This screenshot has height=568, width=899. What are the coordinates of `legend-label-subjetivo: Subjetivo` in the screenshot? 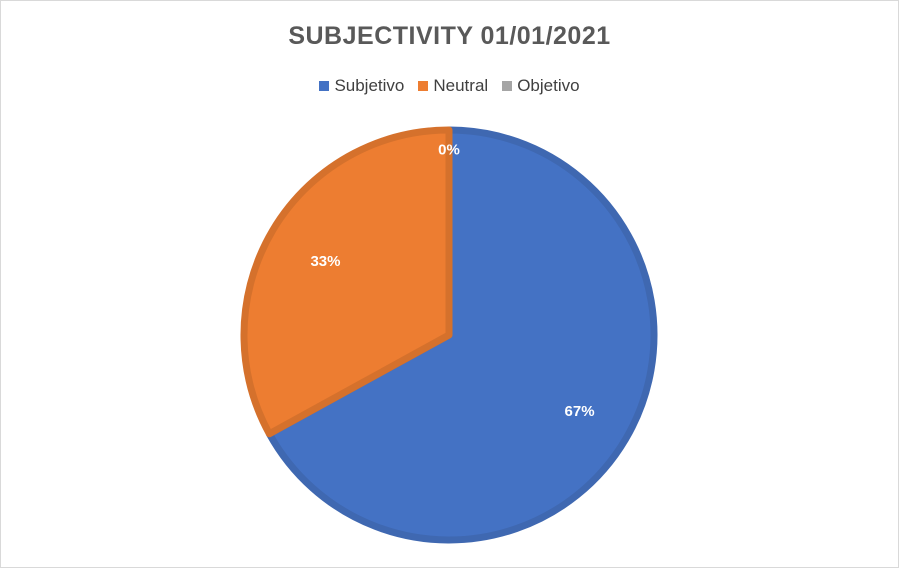 It's located at (369, 85).